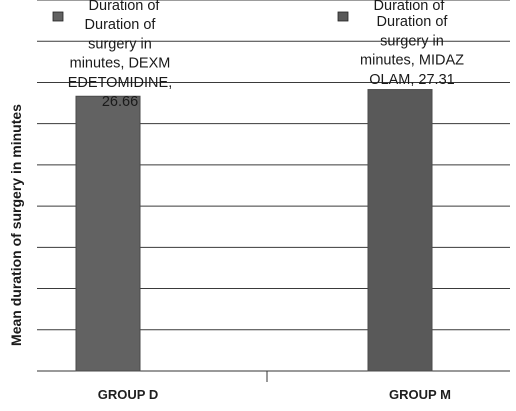 The height and width of the screenshot is (411, 516). I want to click on y-axis-title: Mean duration of surgery in minutes, so click(16, 225).